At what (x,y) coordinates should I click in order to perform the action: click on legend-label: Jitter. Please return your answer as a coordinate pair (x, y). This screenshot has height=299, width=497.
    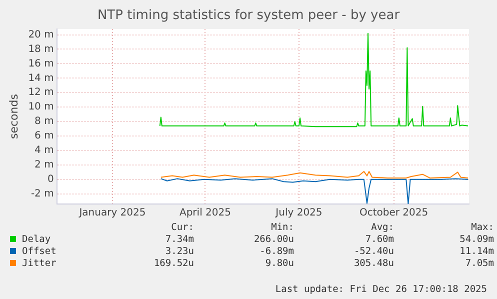
    Looking at the image, I should click on (40, 264).